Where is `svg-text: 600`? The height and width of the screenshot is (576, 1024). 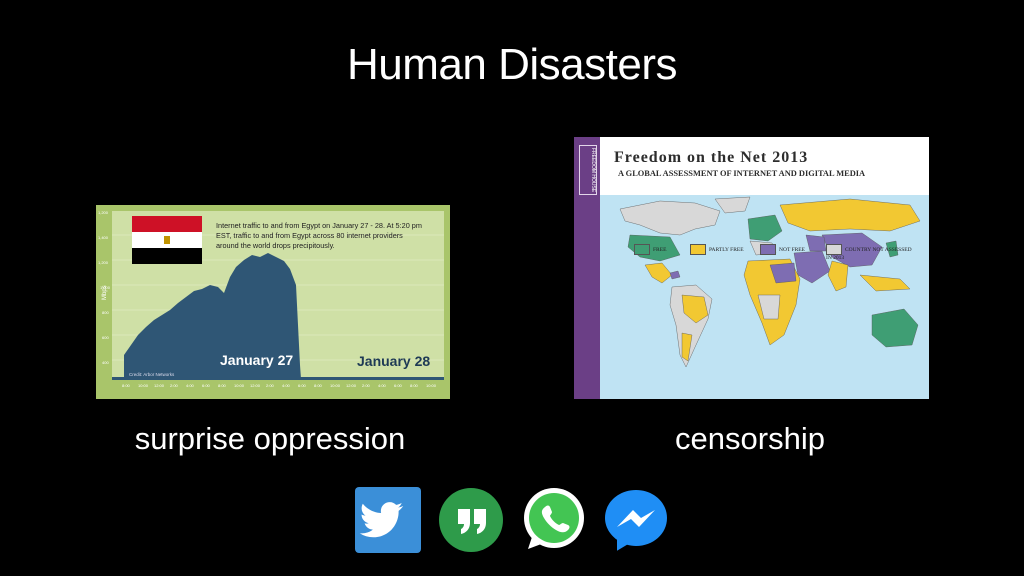
svg-text: 600 is located at coordinates (105, 337).